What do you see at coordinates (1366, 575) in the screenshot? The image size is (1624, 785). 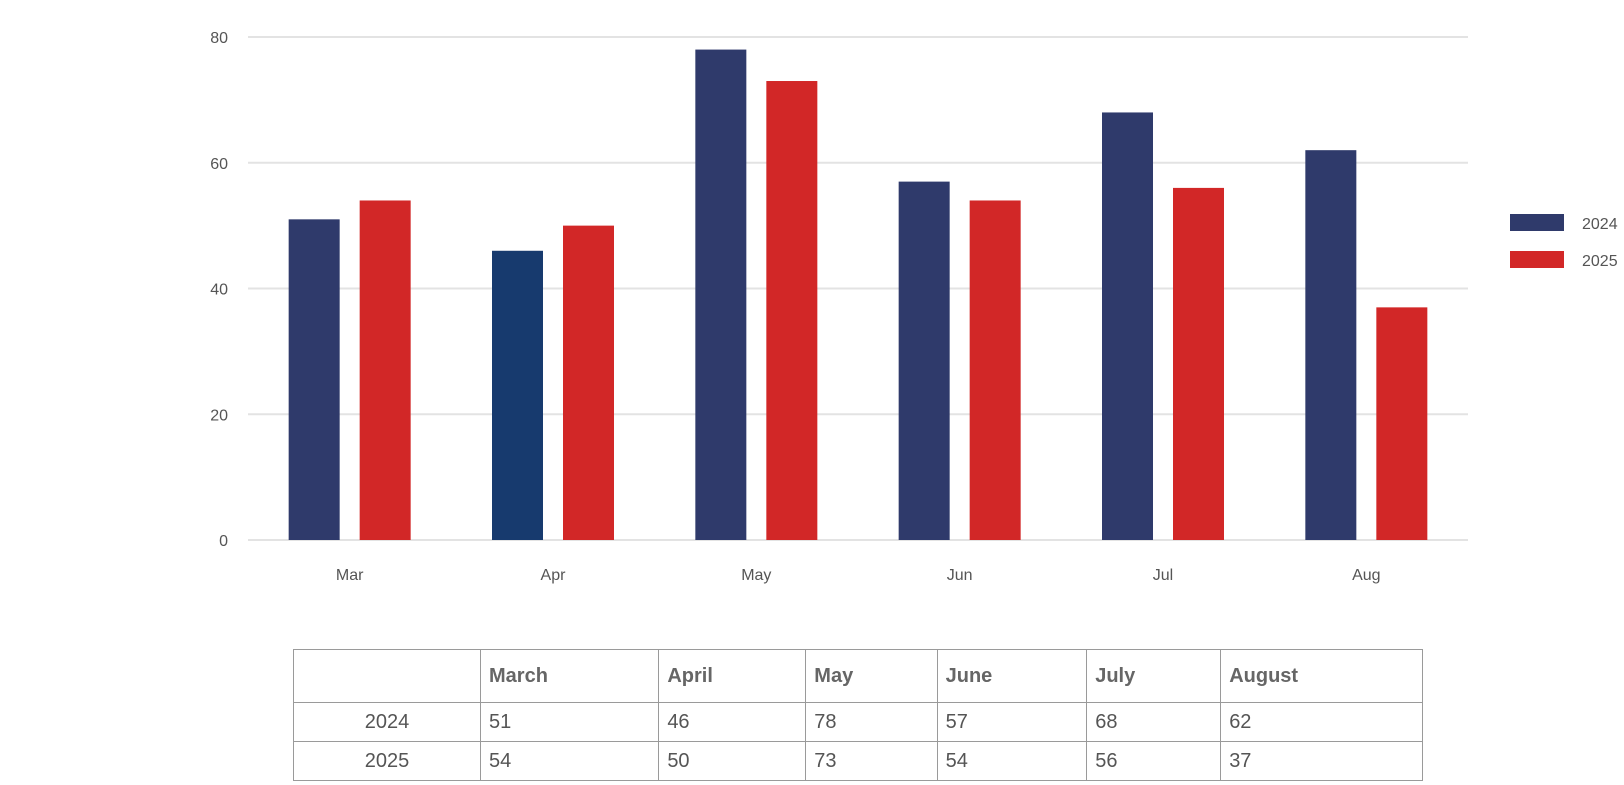 I see `x-tick-label: Aug` at bounding box center [1366, 575].